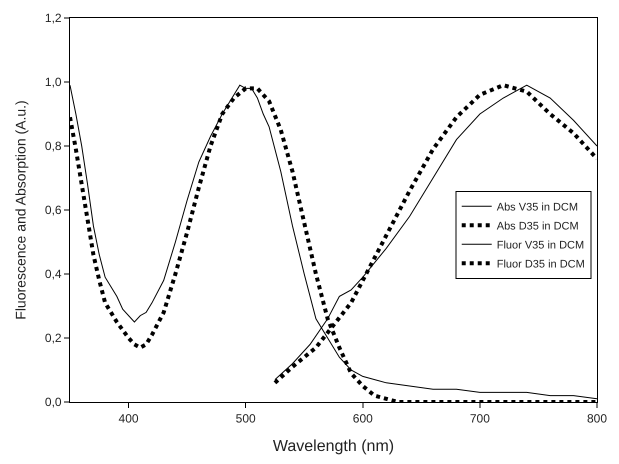 The height and width of the screenshot is (464, 619). Describe the element at coordinates (363, 418) in the screenshot. I see `x-tick-label: 600` at that location.